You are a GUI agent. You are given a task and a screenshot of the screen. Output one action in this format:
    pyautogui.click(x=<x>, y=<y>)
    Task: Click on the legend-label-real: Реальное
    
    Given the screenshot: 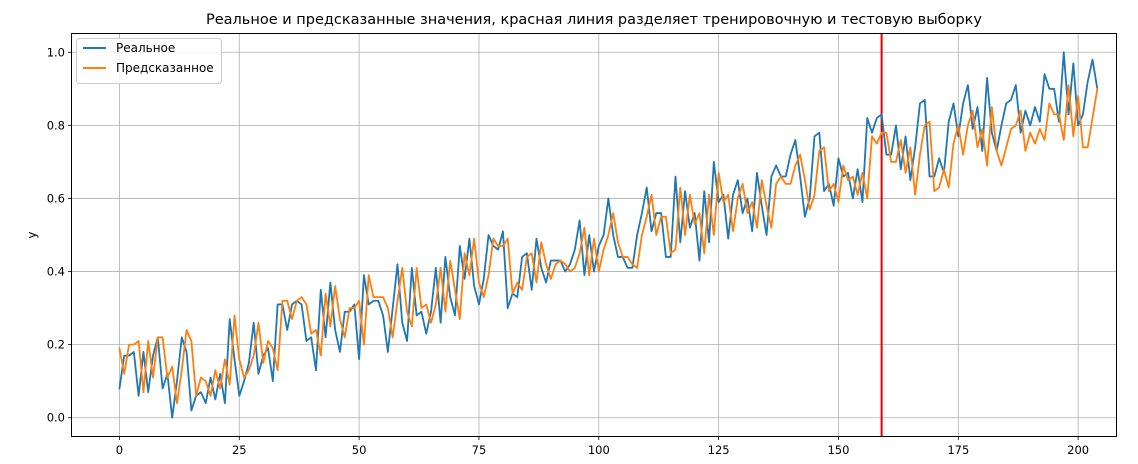 What is the action you would take?
    pyautogui.click(x=145, y=48)
    